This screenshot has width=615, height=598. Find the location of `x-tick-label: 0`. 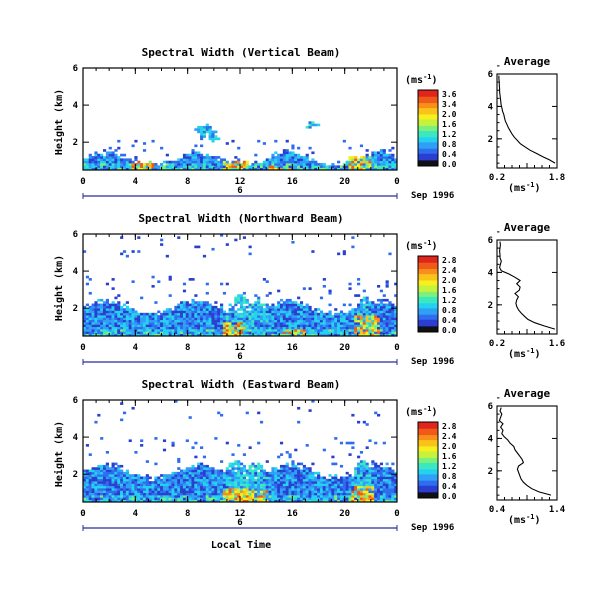

x-tick-label: 0 is located at coordinates (82, 182).